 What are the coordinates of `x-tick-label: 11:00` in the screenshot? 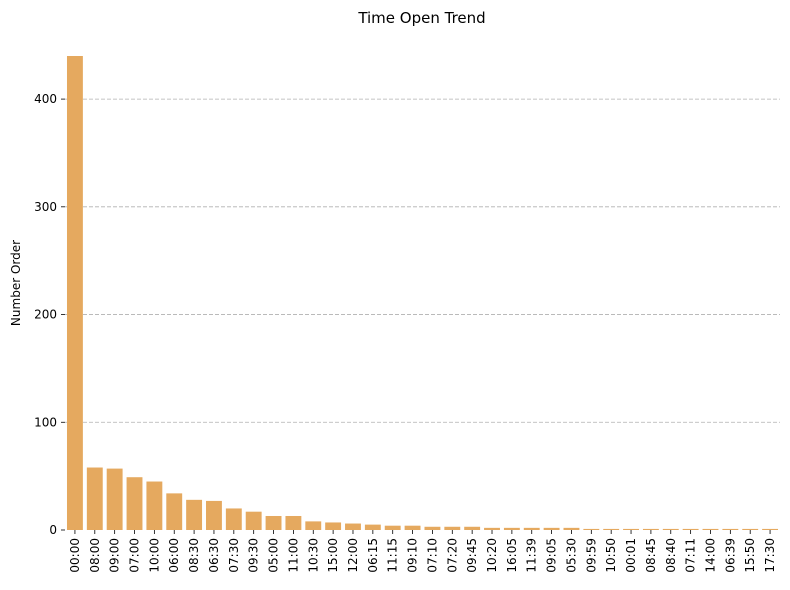 It's located at (293, 555).